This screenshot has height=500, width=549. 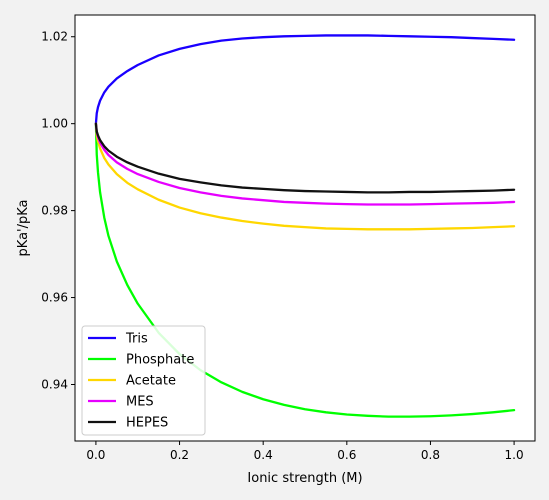 I want to click on y-tick-label: 0.98, so click(x=54, y=211).